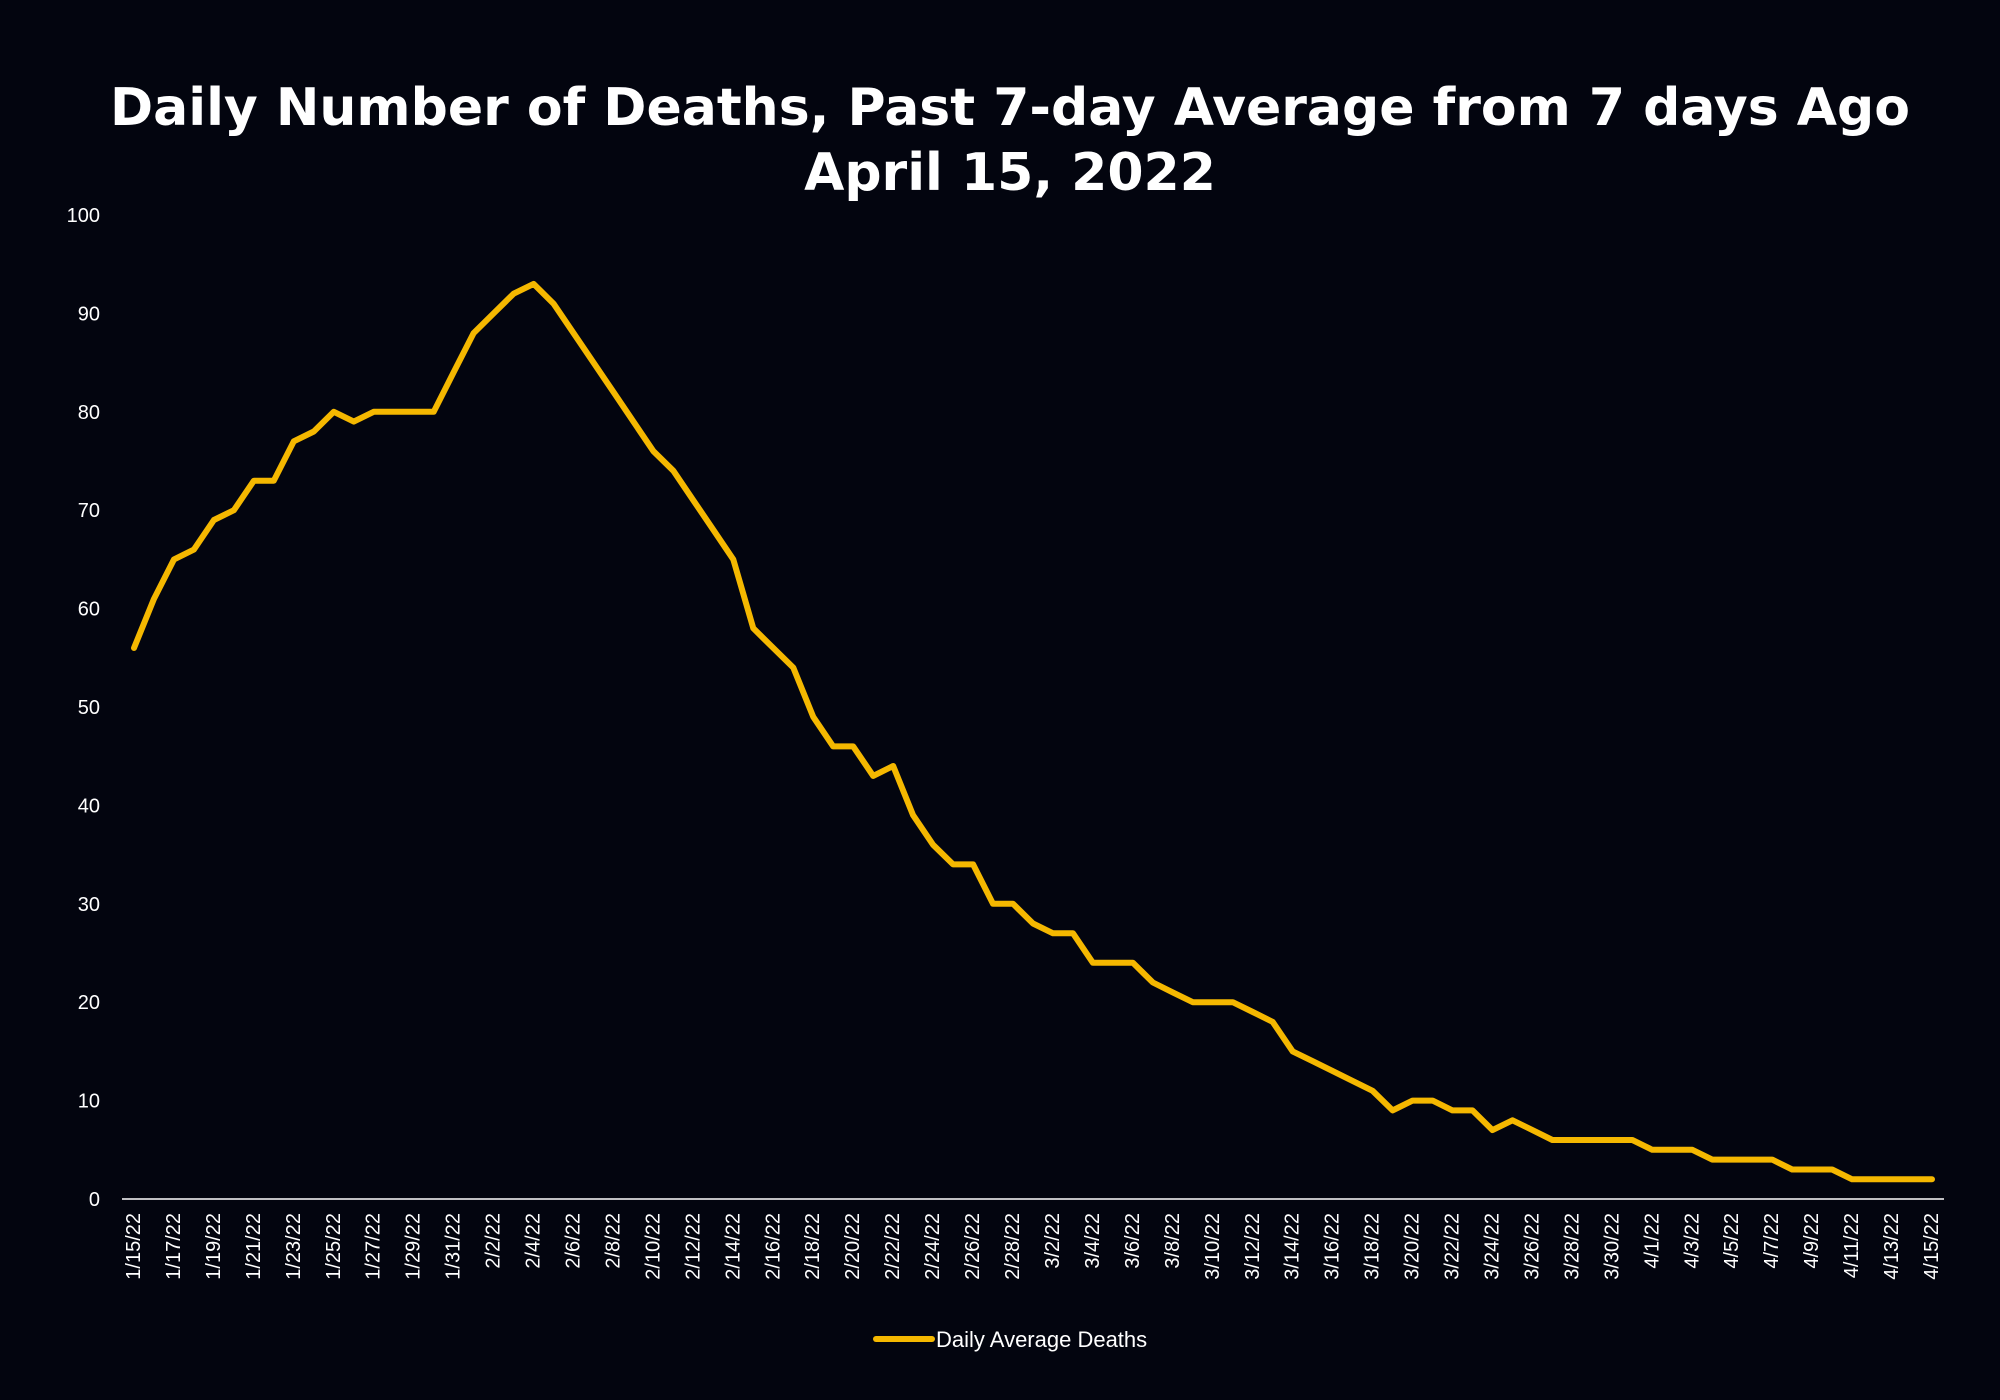 Image resolution: width=2000 pixels, height=1400 pixels. Describe the element at coordinates (613, 1241) in the screenshot. I see `x-tick-label: 2/8/22` at that location.